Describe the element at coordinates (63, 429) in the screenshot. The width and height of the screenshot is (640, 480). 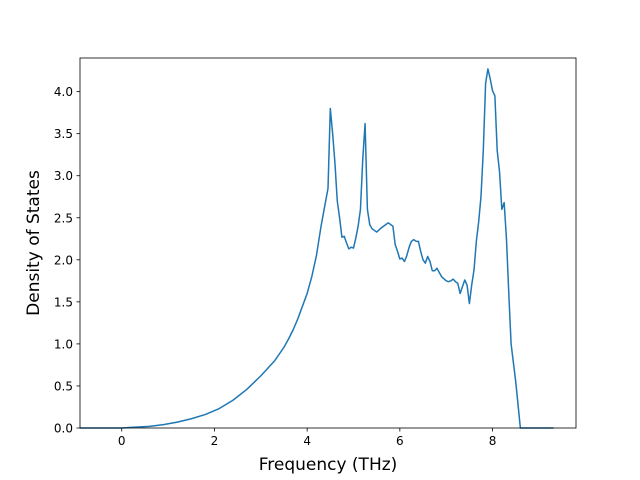
I see `y-tick-label: 0.0` at that location.